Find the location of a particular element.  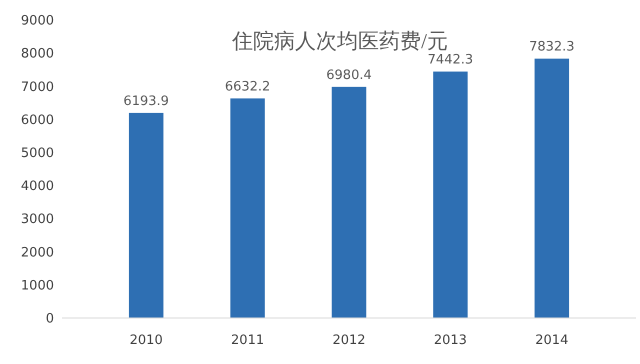

x-tick-label: 2010 is located at coordinates (146, 340).